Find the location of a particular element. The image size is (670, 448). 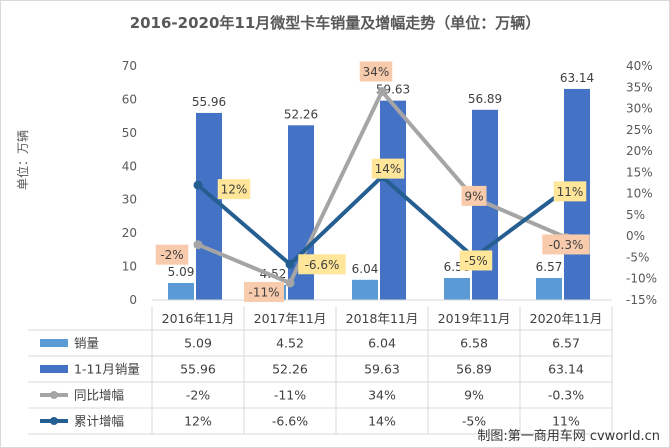

table-cell: 12% is located at coordinates (198, 421).